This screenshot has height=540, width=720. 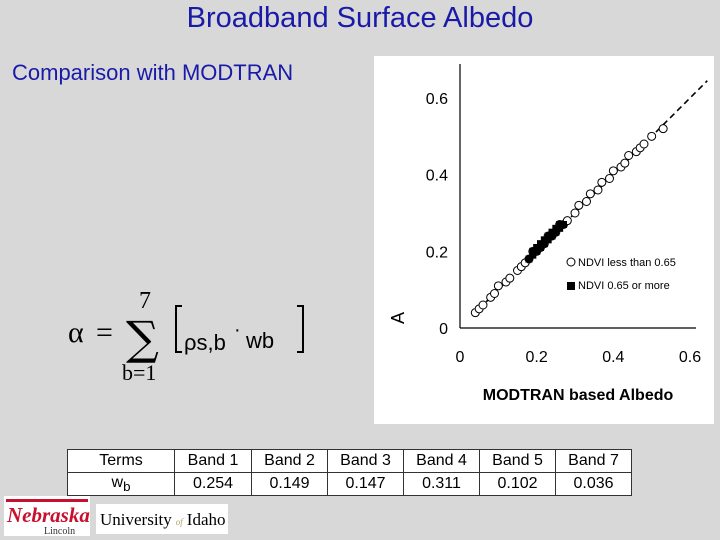 I want to click on table-row: wb 0.254 0.149 0.147 0.311 0.102 0.036, so click(x=349, y=484).